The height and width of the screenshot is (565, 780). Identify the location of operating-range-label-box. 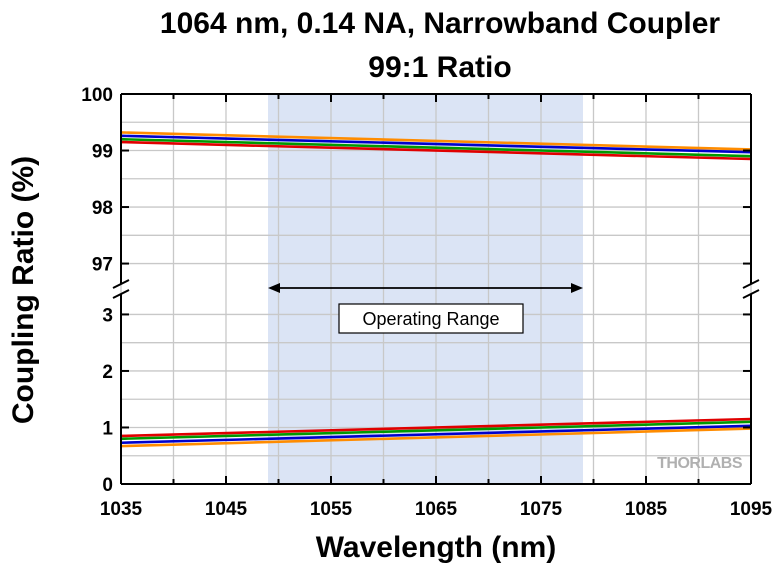
(431, 318).